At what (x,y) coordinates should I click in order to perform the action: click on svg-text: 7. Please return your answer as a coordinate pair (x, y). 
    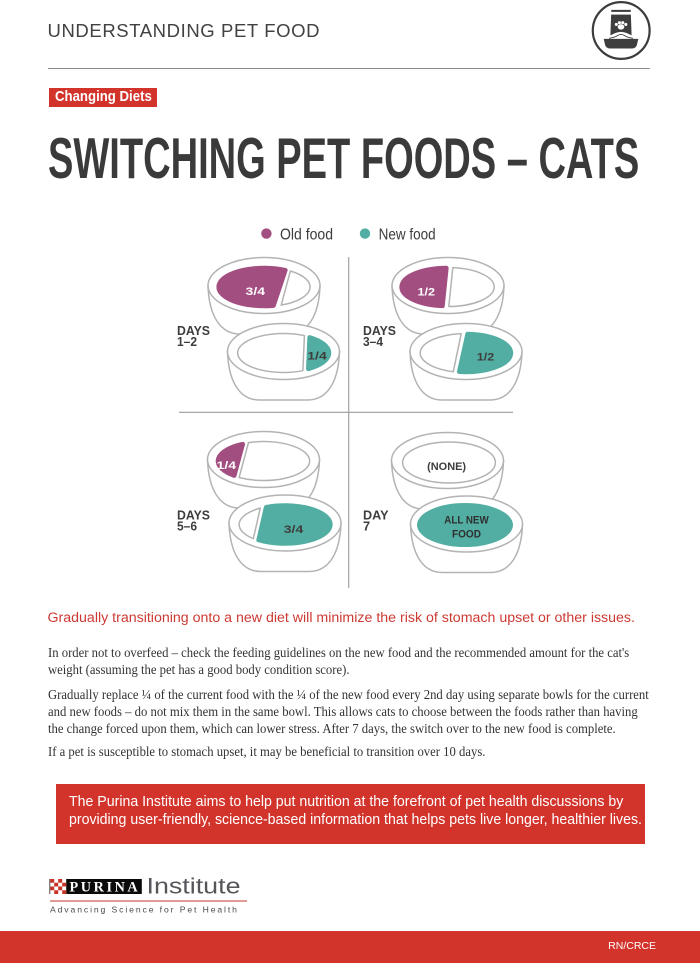
    Looking at the image, I should click on (366, 525).